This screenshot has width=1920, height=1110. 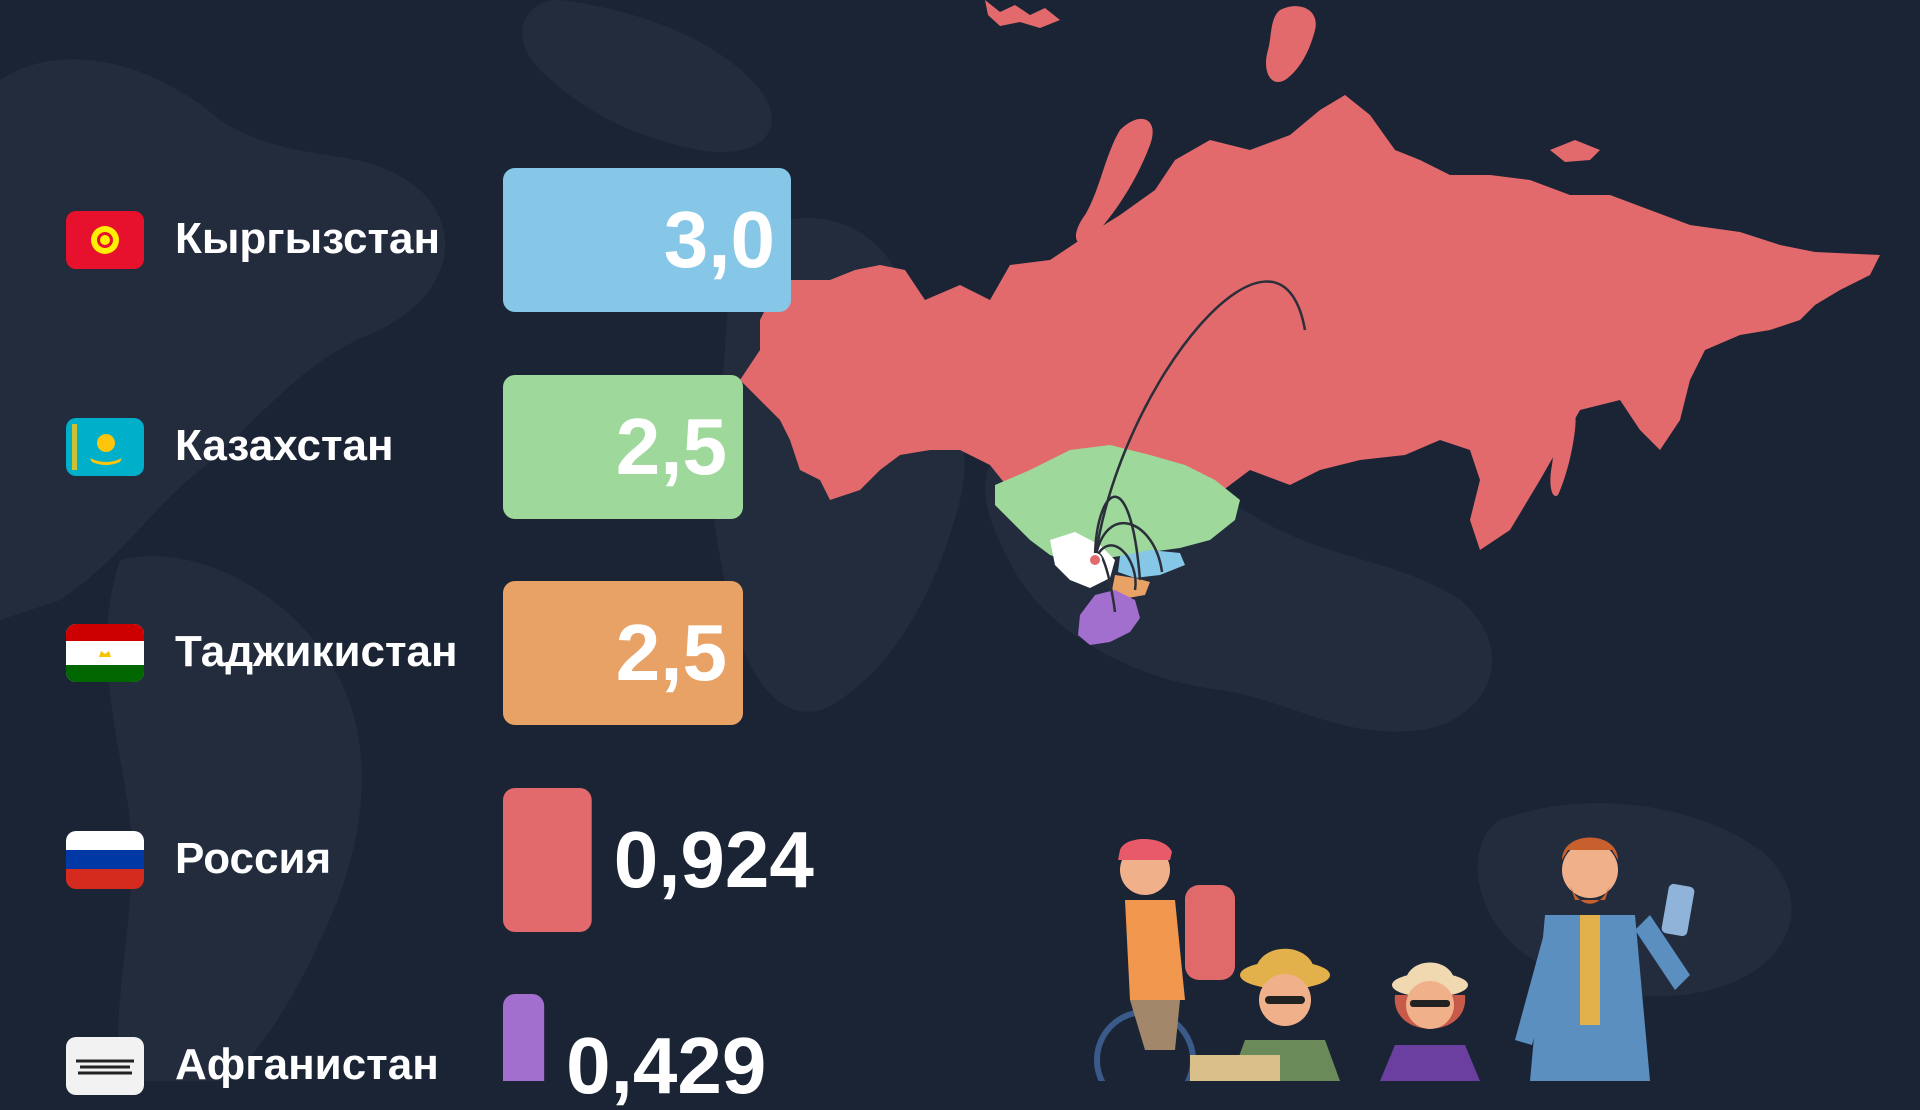 I want to click on kazakhstan-flag-icon, so click(x=105, y=447).